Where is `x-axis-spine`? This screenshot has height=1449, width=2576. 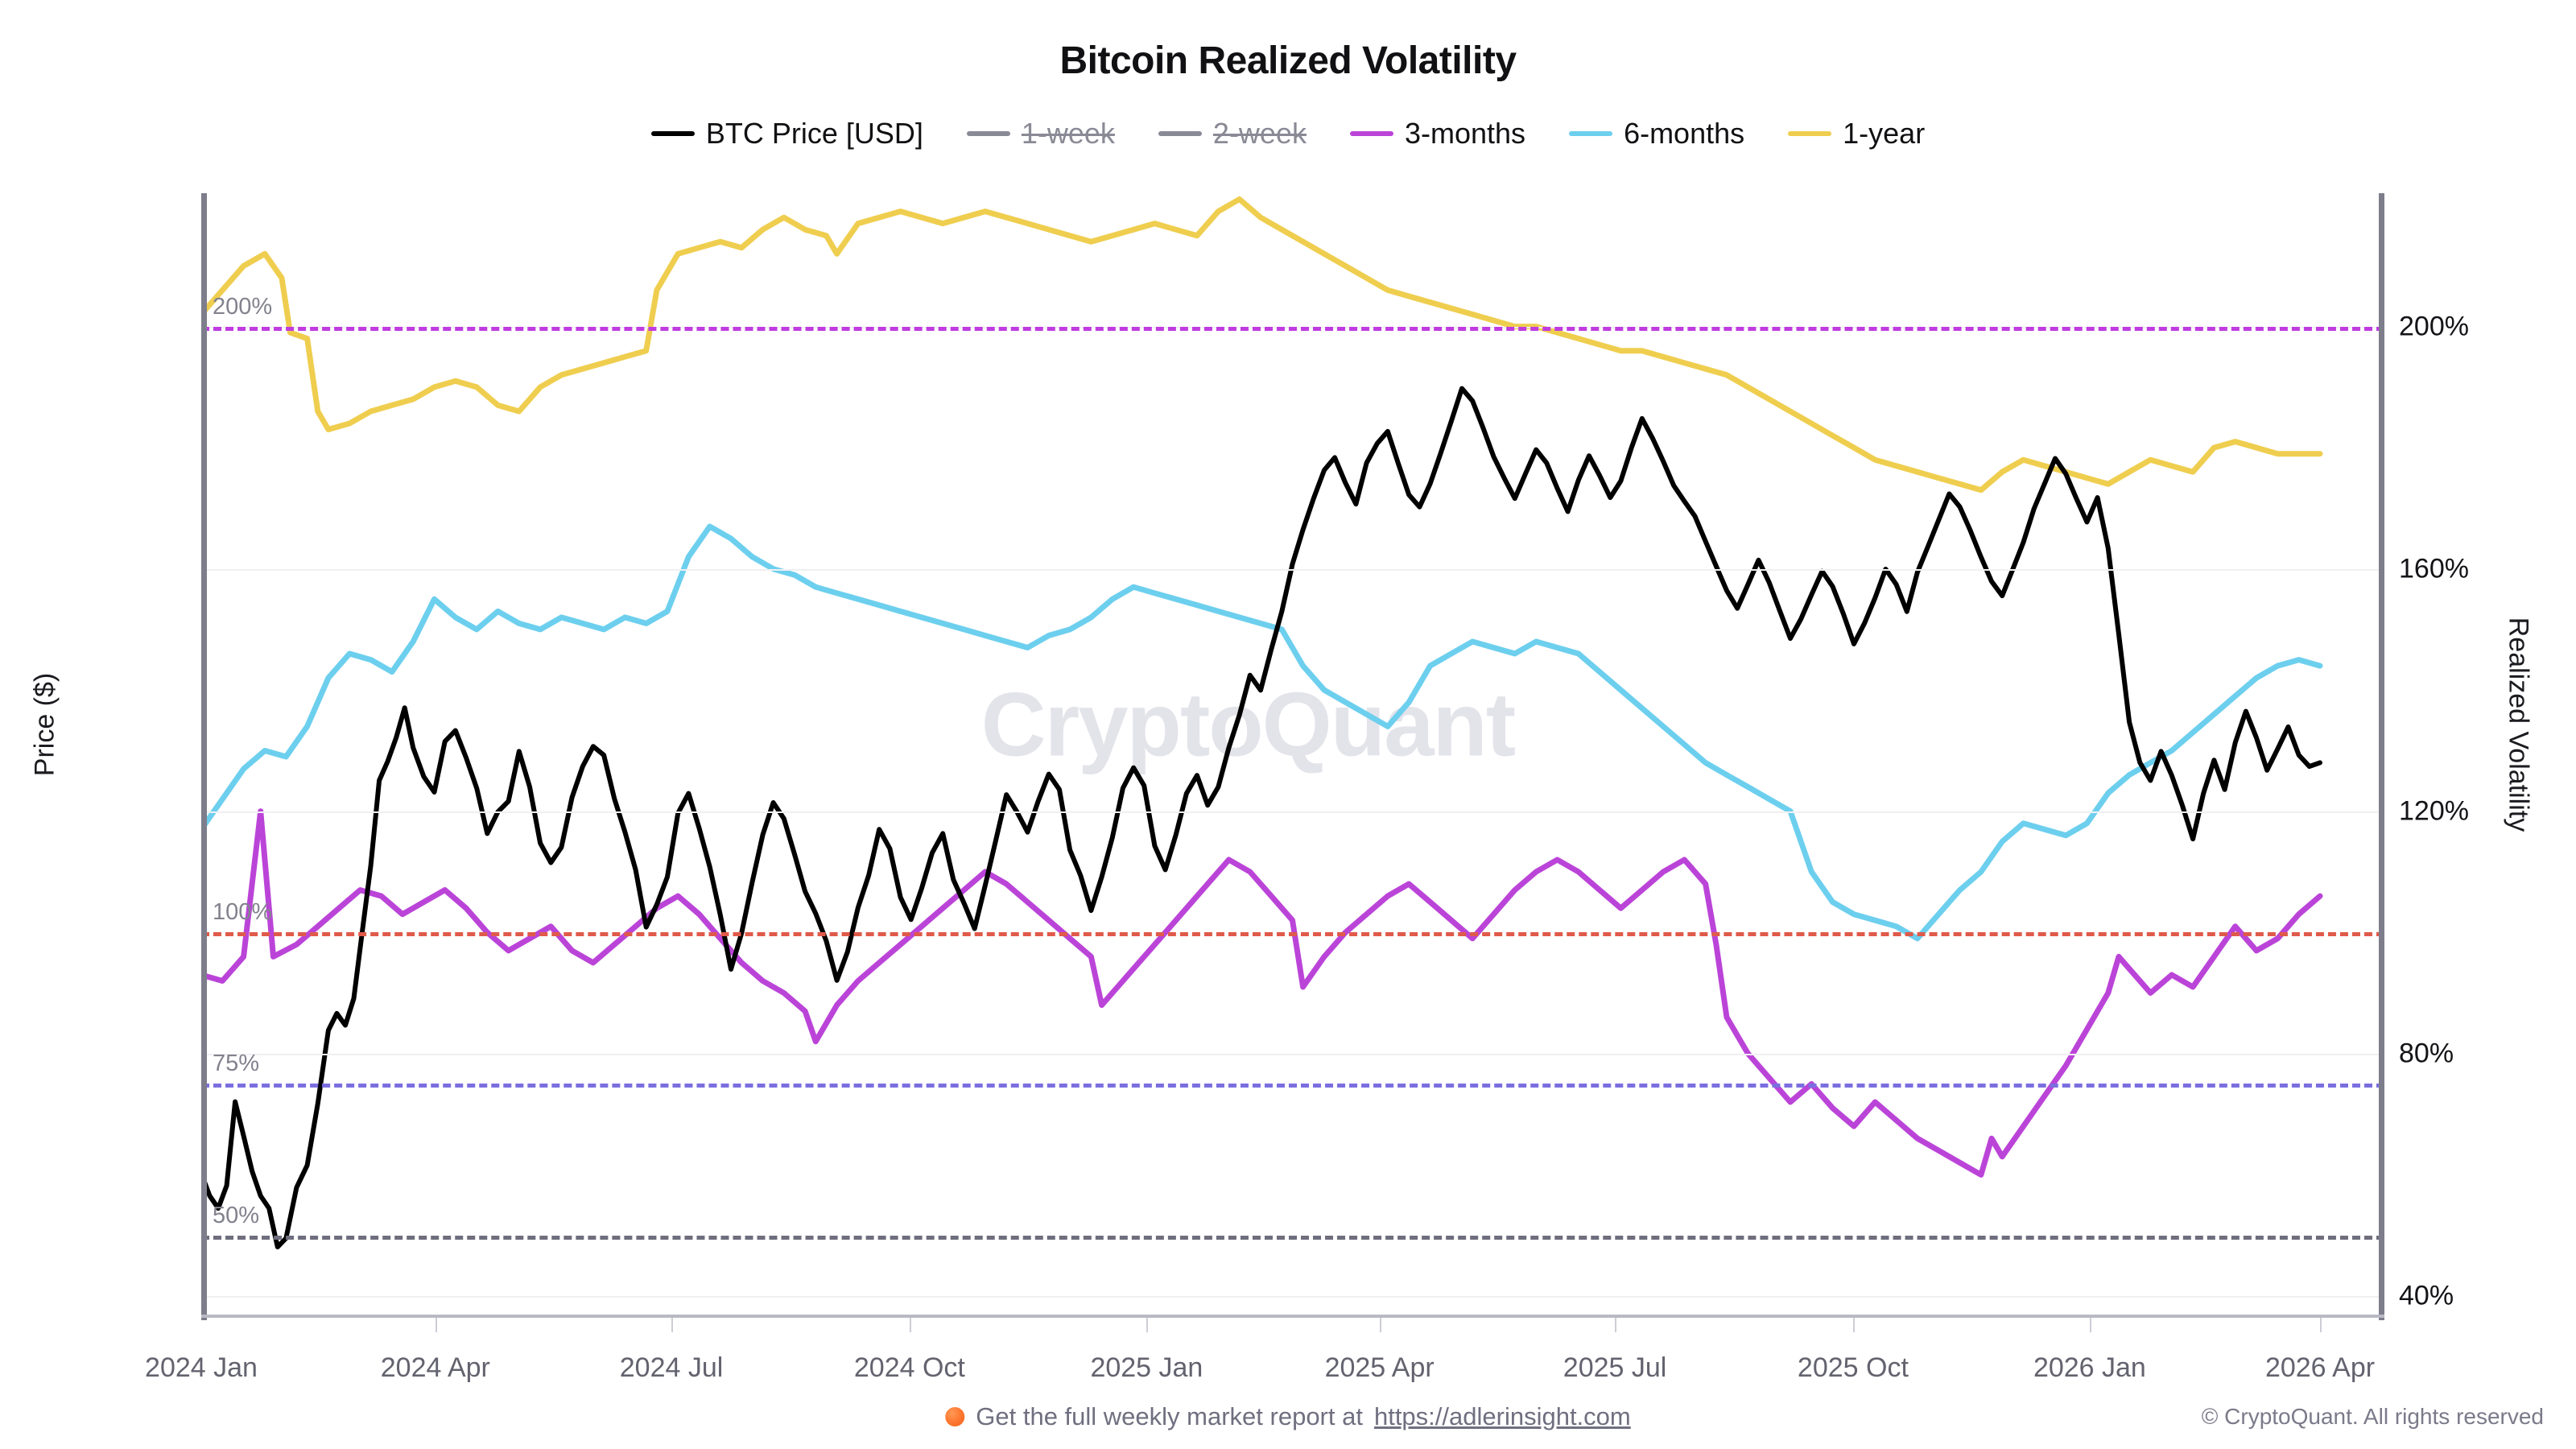
x-axis-spine is located at coordinates (1292, 1316).